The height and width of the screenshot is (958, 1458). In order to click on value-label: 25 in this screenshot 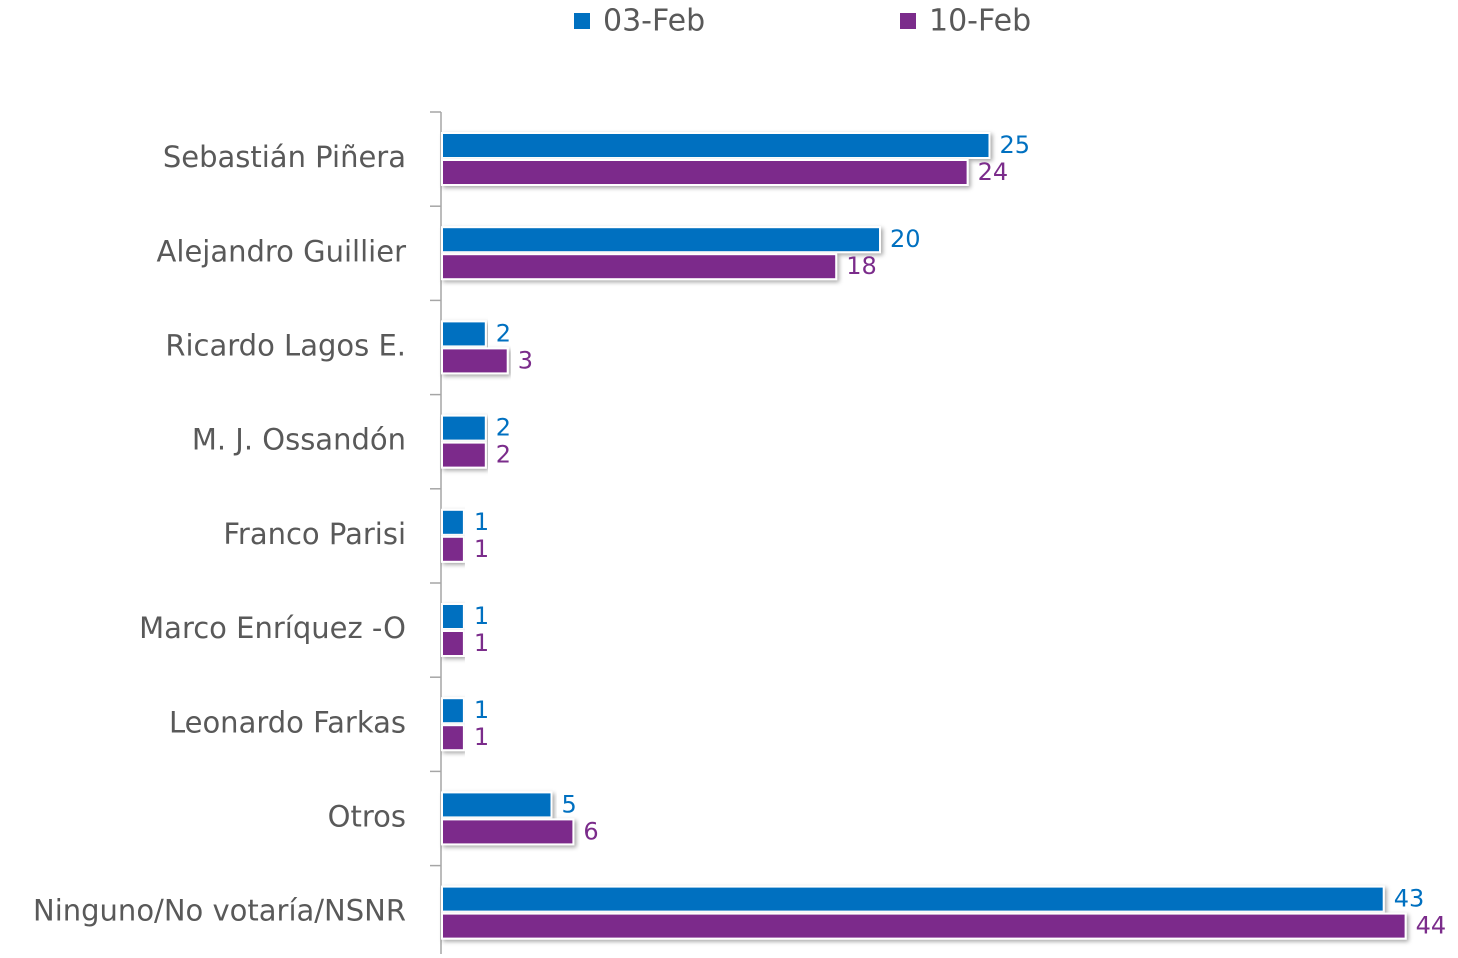, I will do `click(1015, 145)`.